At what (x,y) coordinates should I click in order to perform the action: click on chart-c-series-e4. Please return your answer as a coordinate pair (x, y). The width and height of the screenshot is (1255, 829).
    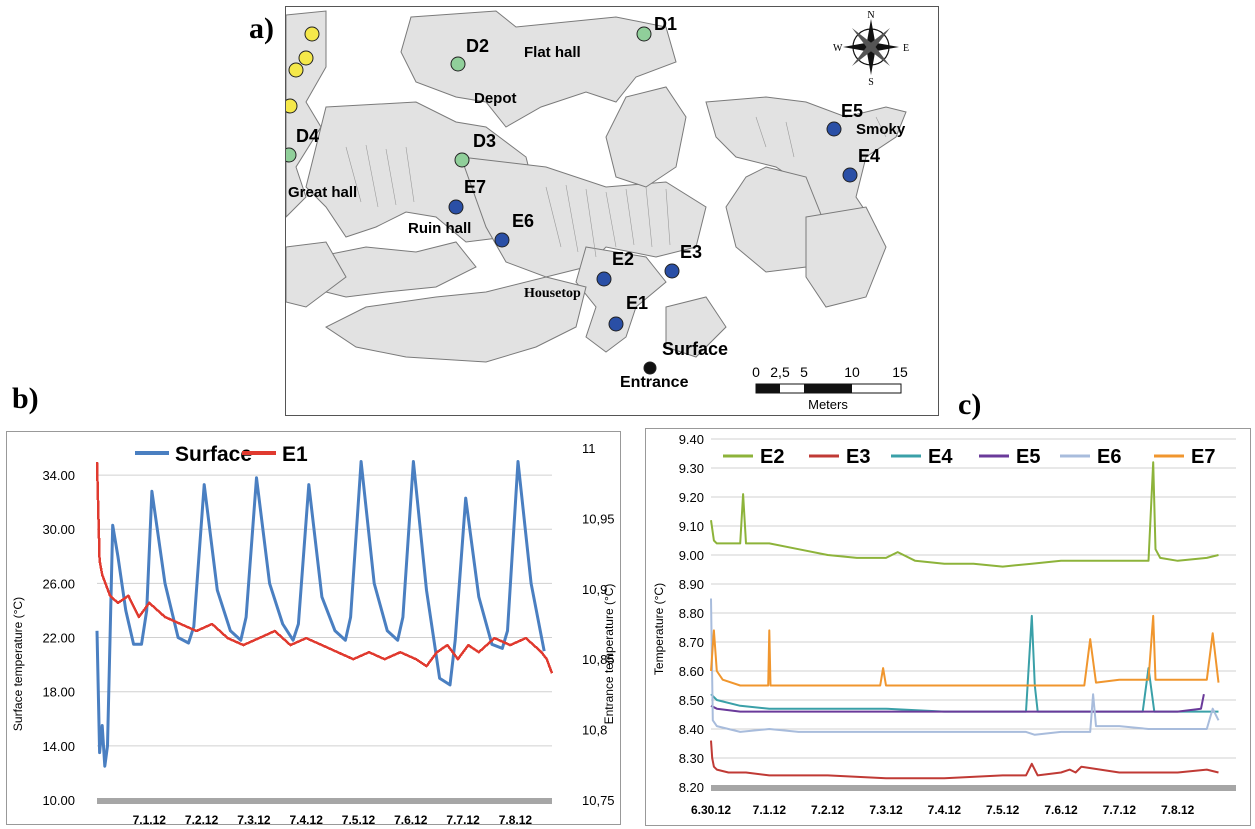
    Looking at the image, I should click on (964, 663).